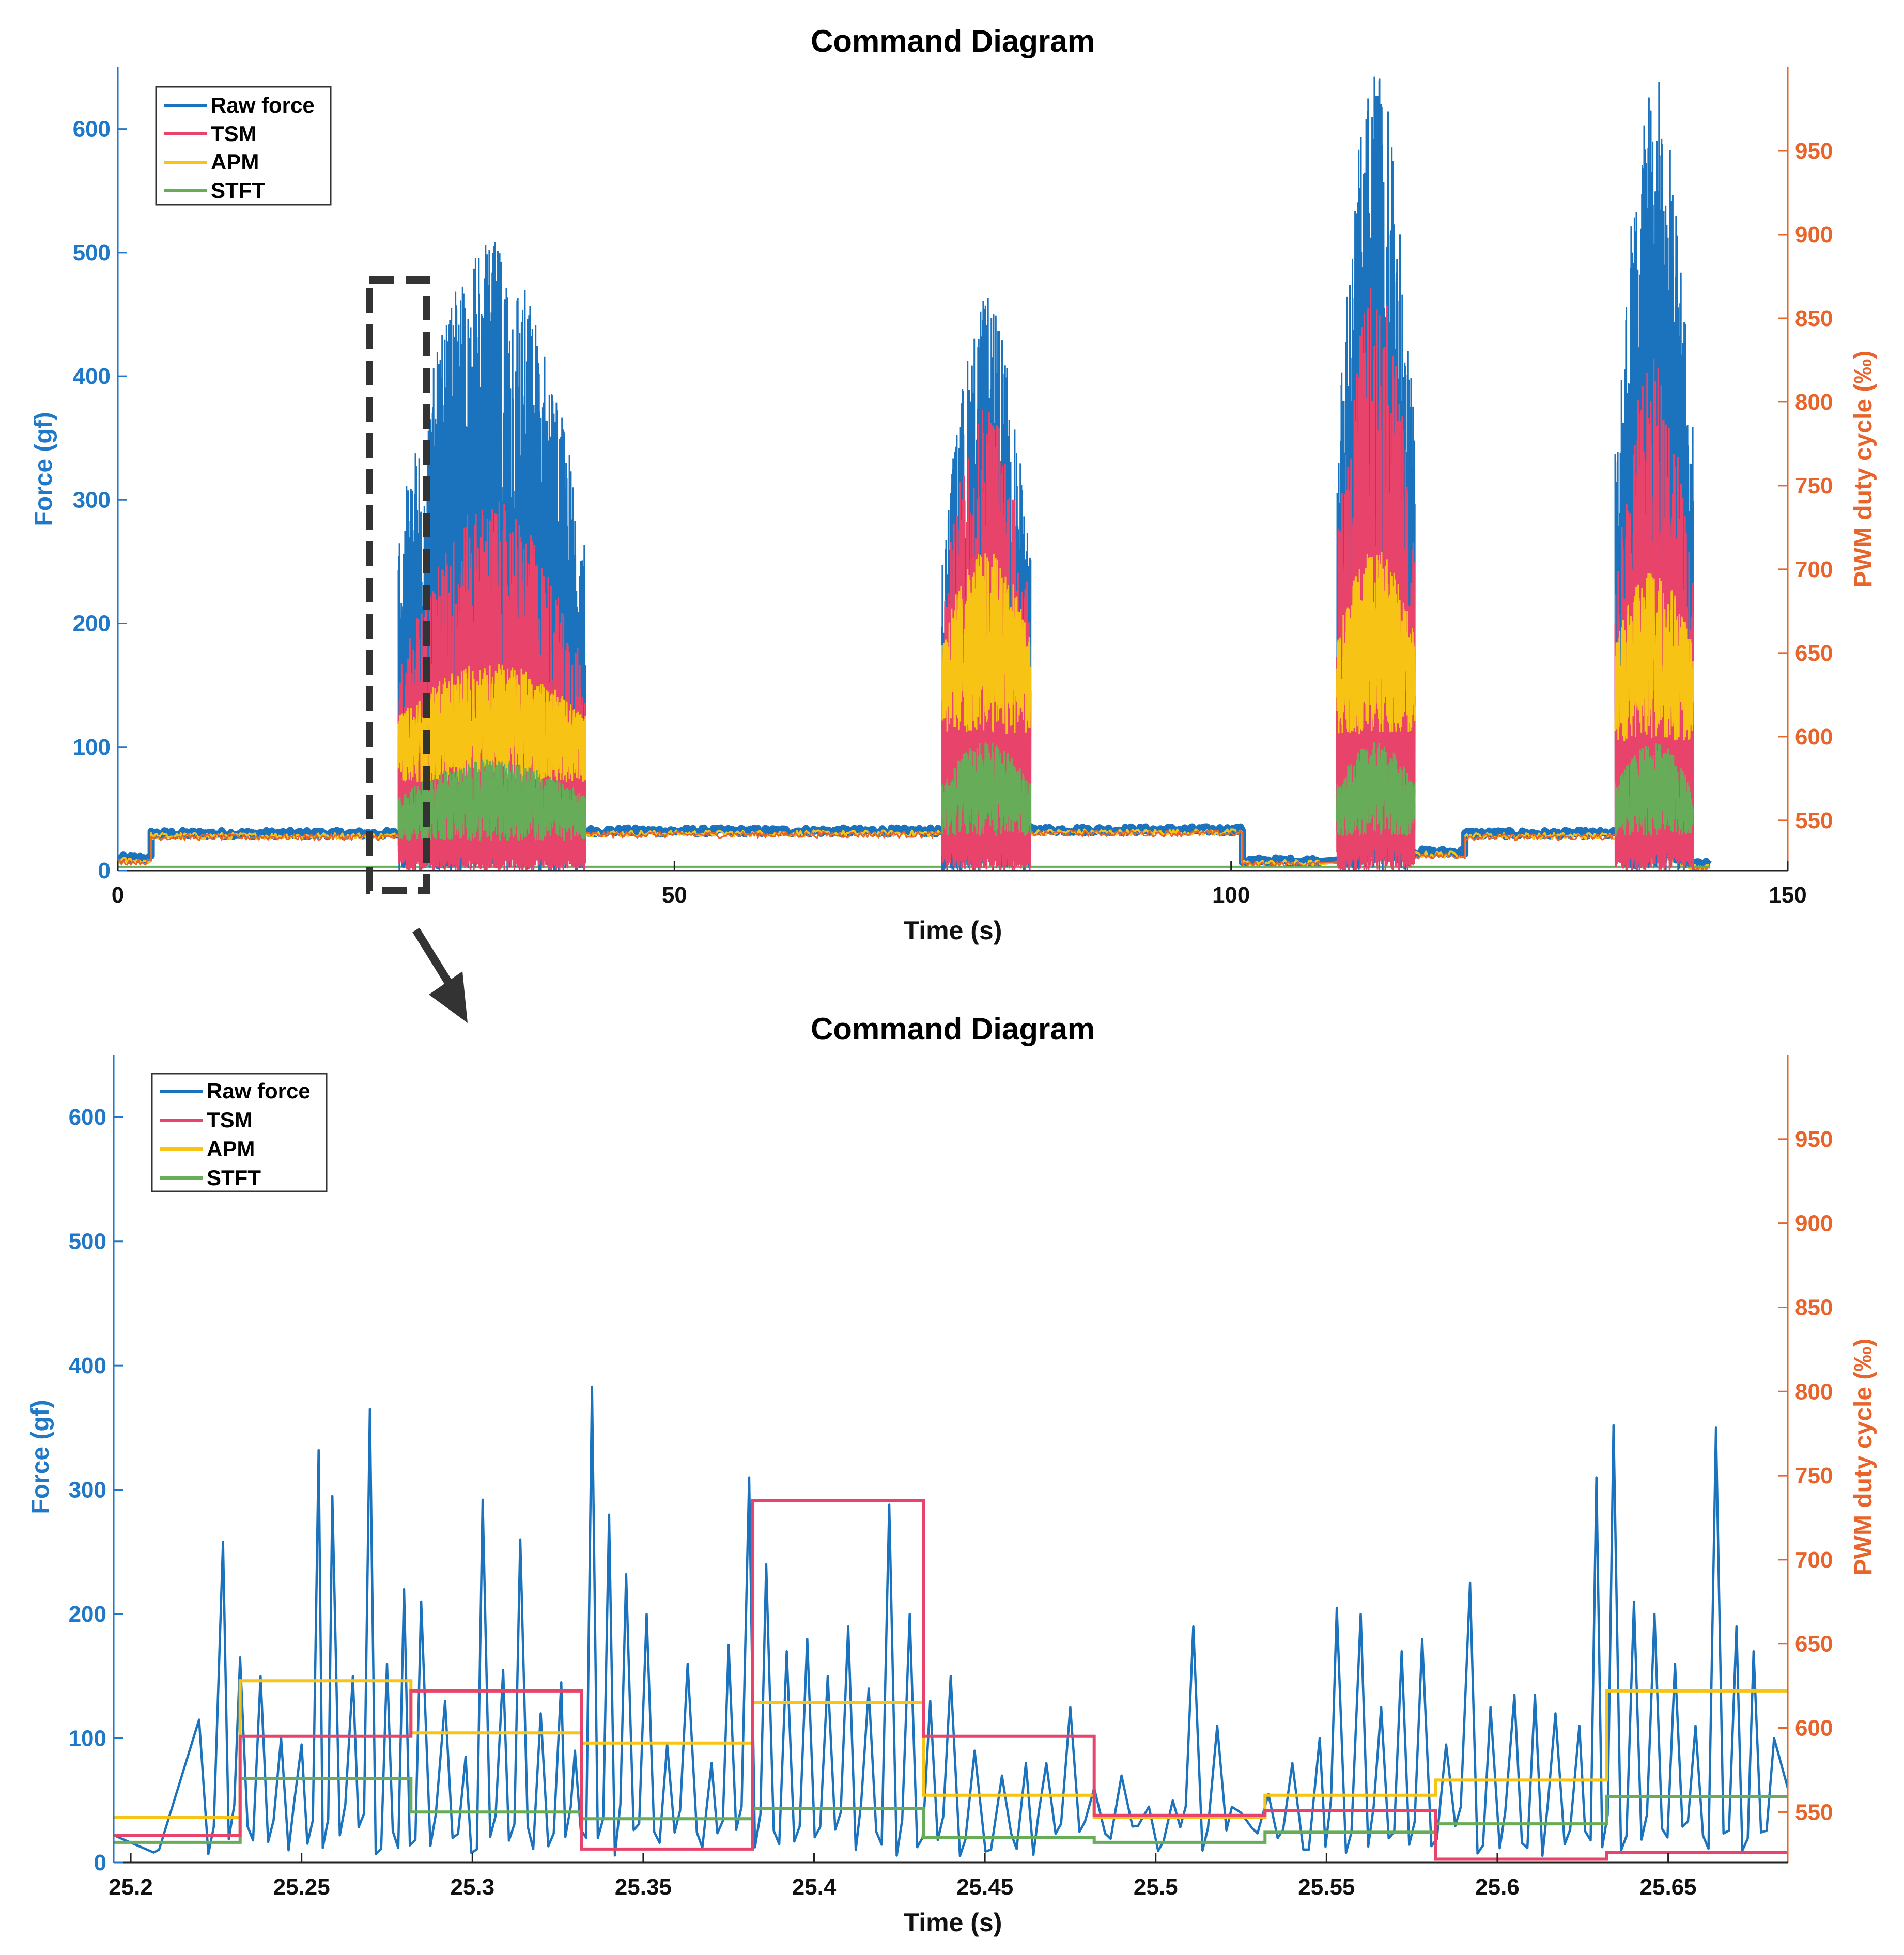 Image resolution: width=1904 pixels, height=1955 pixels. I want to click on top-x-axis-label: Time (s), so click(953, 931).